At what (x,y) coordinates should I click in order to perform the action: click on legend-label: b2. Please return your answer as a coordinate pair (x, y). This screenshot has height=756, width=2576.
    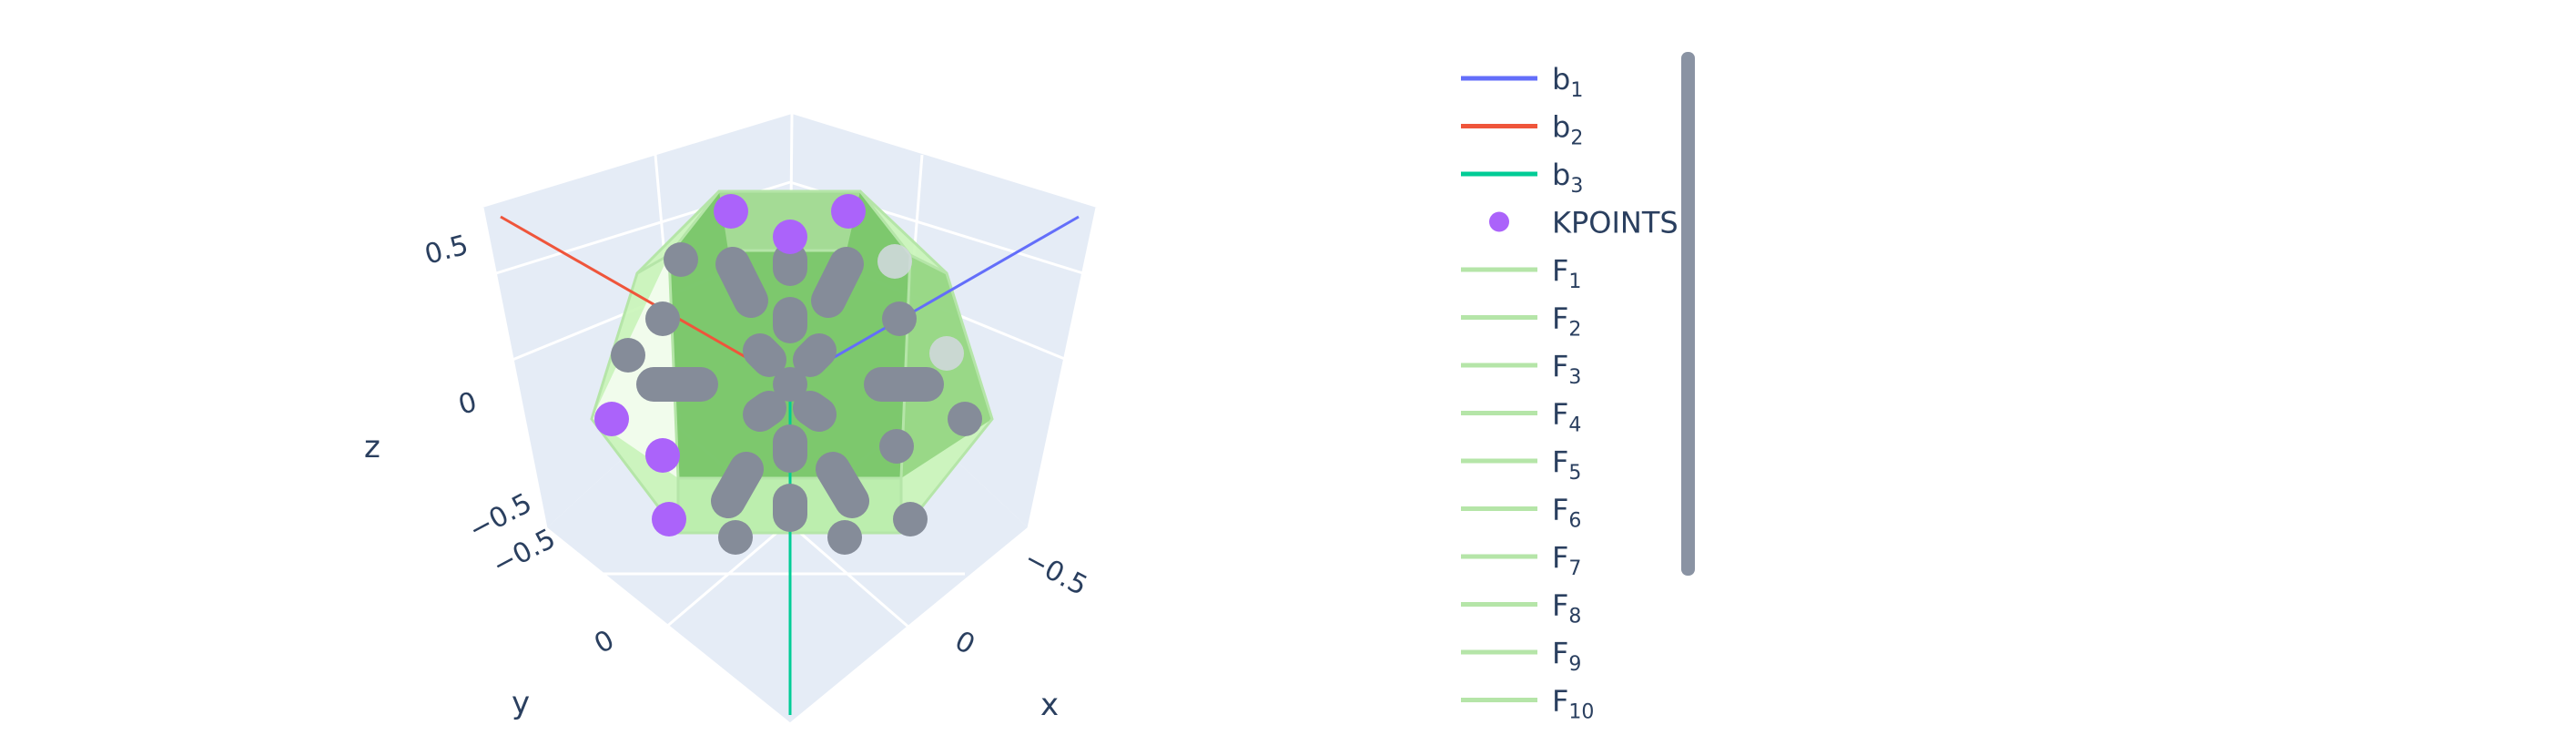
    Looking at the image, I should click on (1567, 130).